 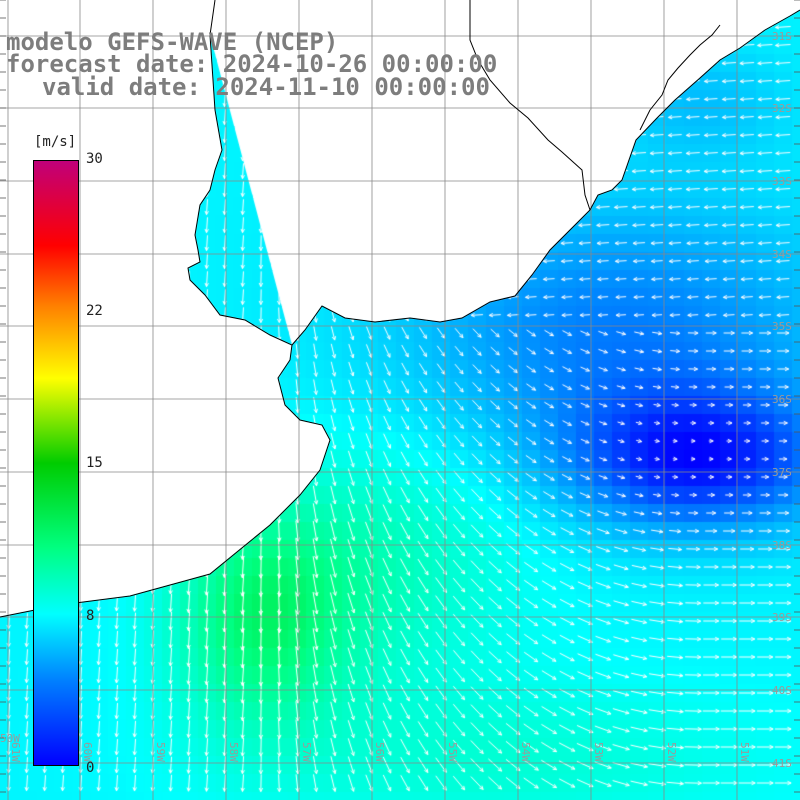 I want to click on colorbar-tick-8: 8, so click(x=90, y=616).